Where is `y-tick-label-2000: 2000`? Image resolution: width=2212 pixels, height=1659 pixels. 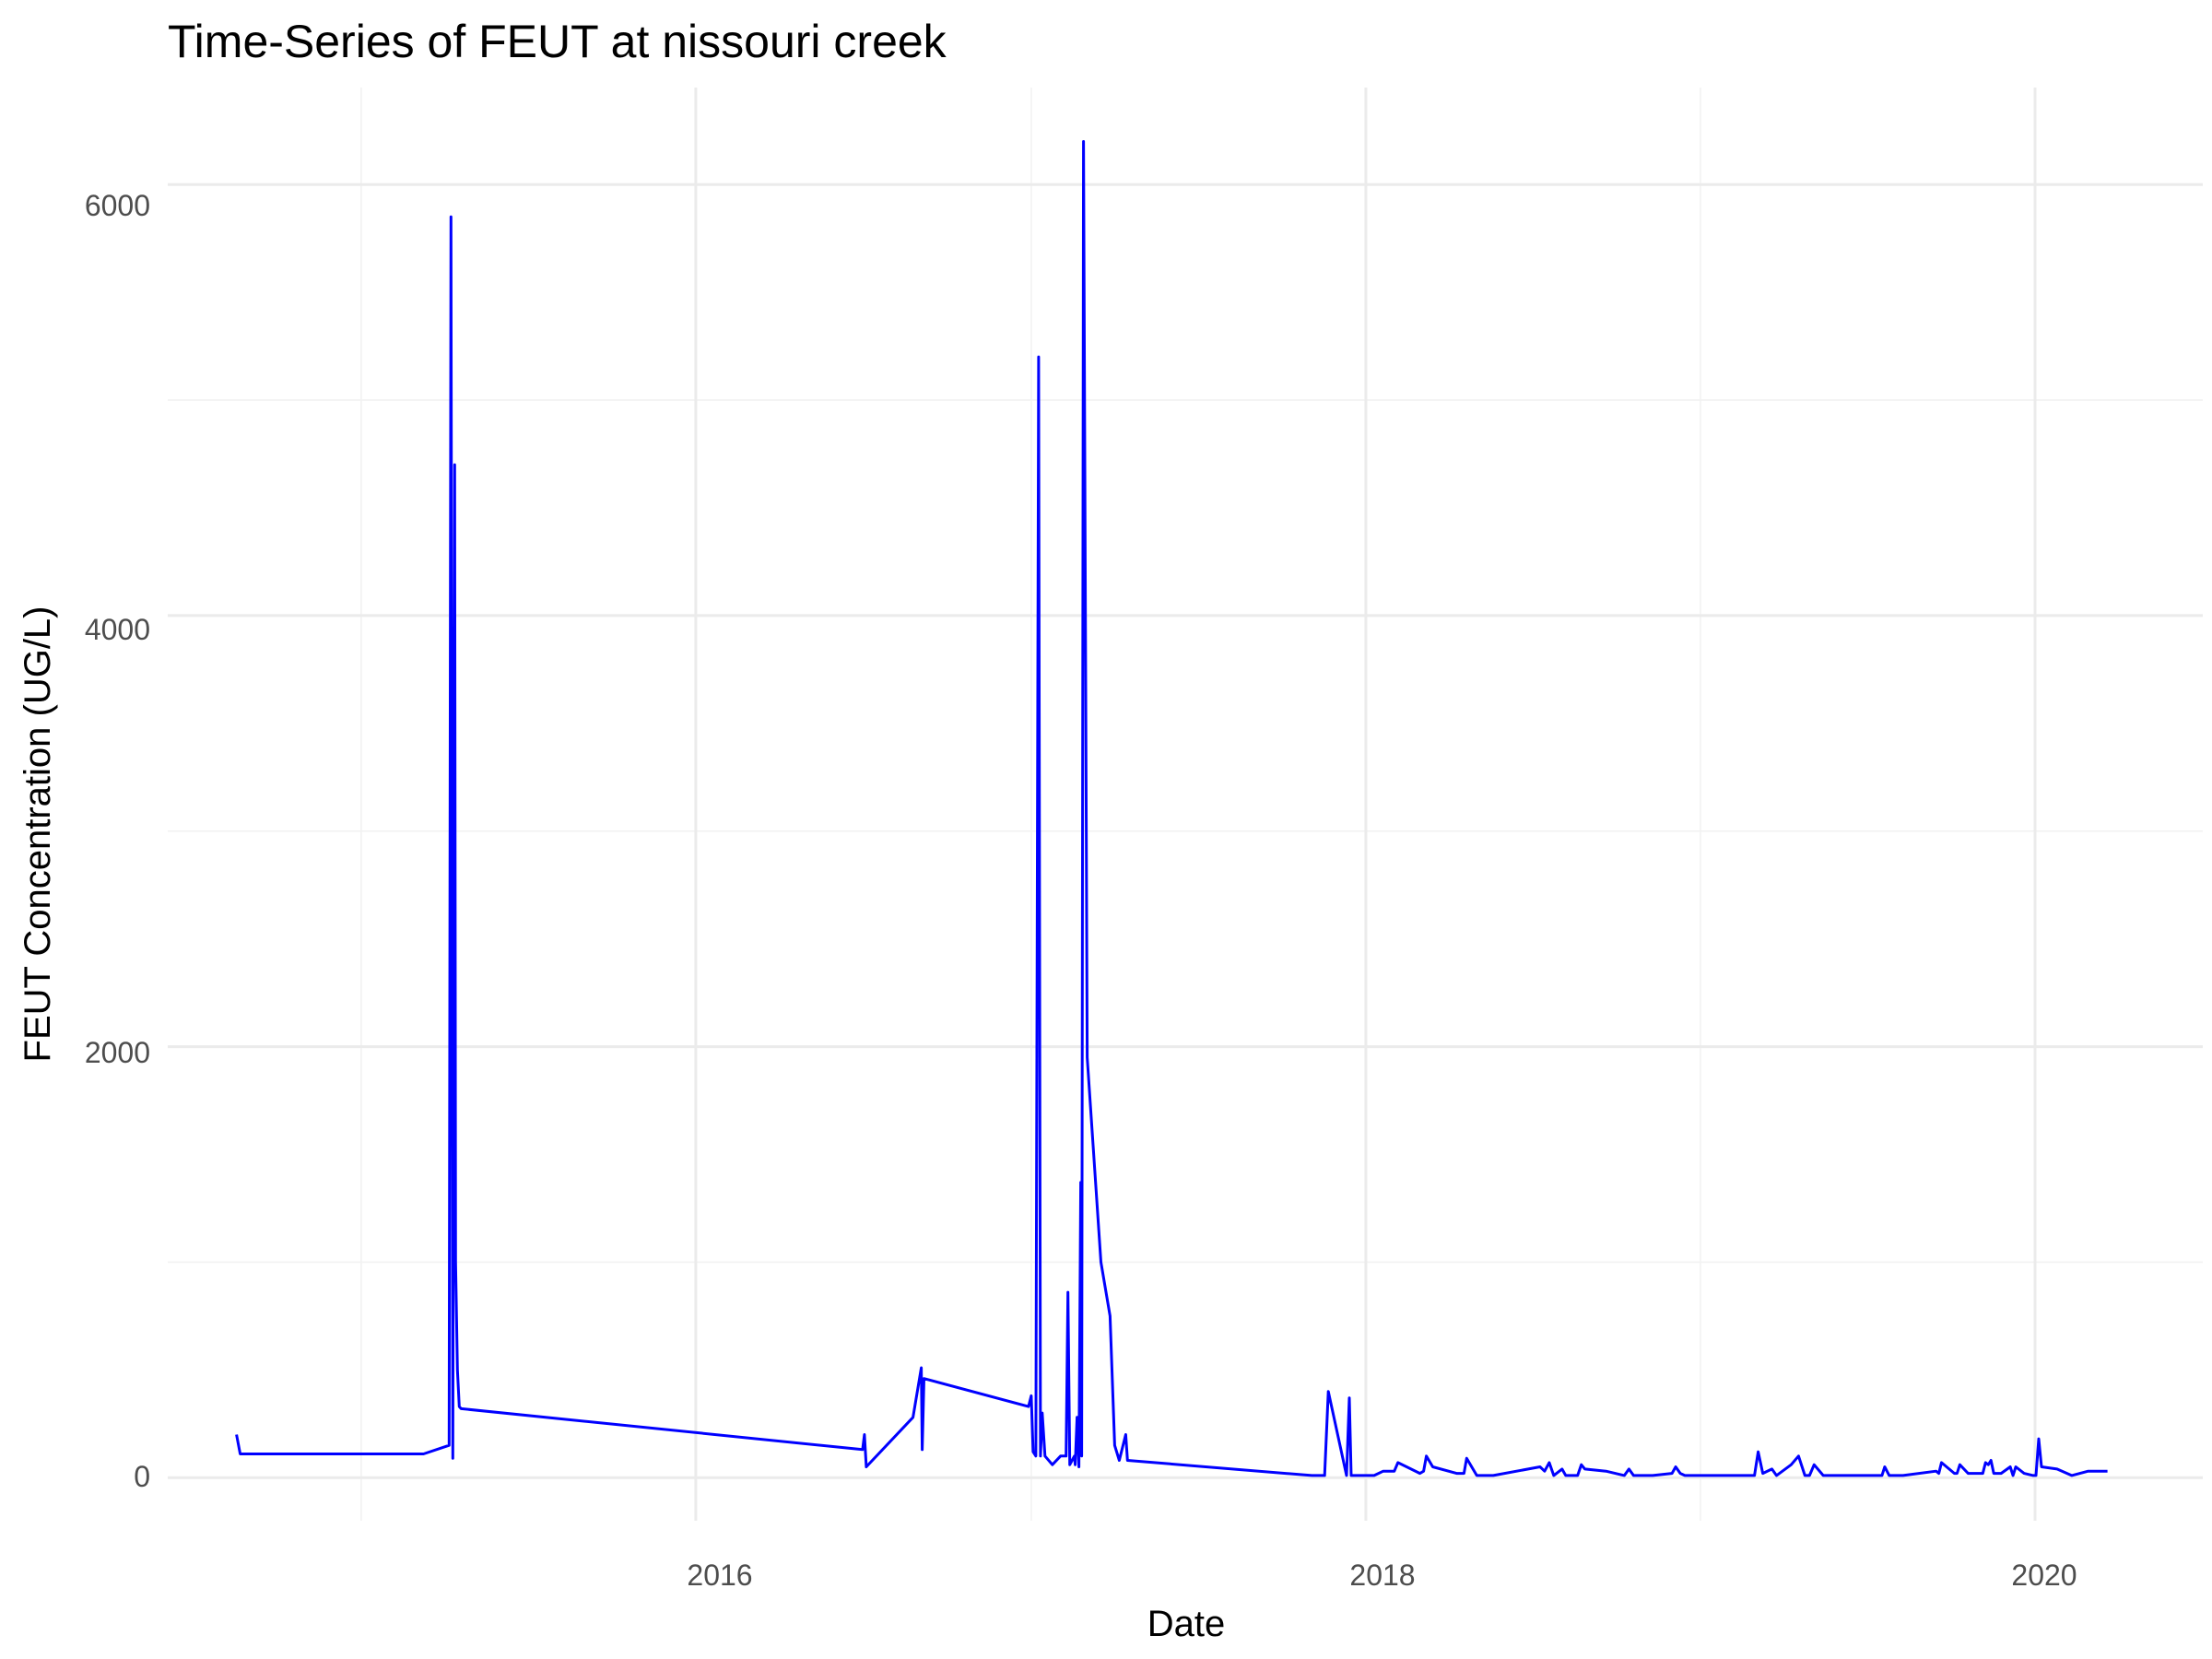 y-tick-label-2000: 2000 is located at coordinates (117, 1052).